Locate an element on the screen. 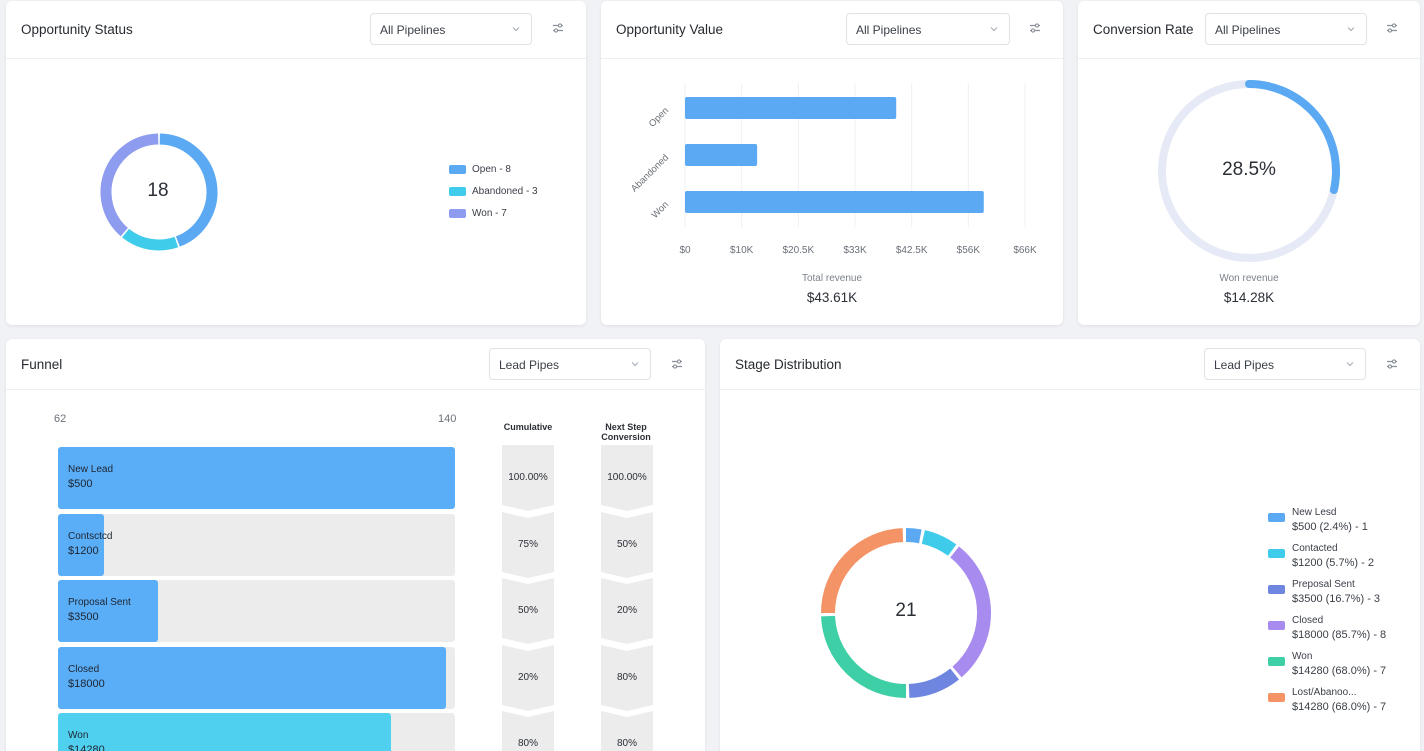 The width and height of the screenshot is (1424, 751). status-donut is located at coordinates (159, 192).